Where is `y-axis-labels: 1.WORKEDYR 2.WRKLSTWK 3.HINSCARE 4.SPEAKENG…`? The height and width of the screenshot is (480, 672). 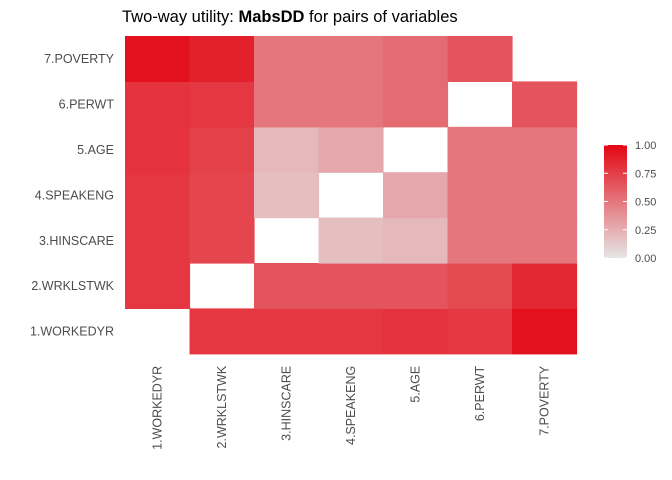
y-axis-labels: 1.WORKEDYR 2.WRKLSTWK 3.HINSCARE 4.SPEAKENG… is located at coordinates (72, 195).